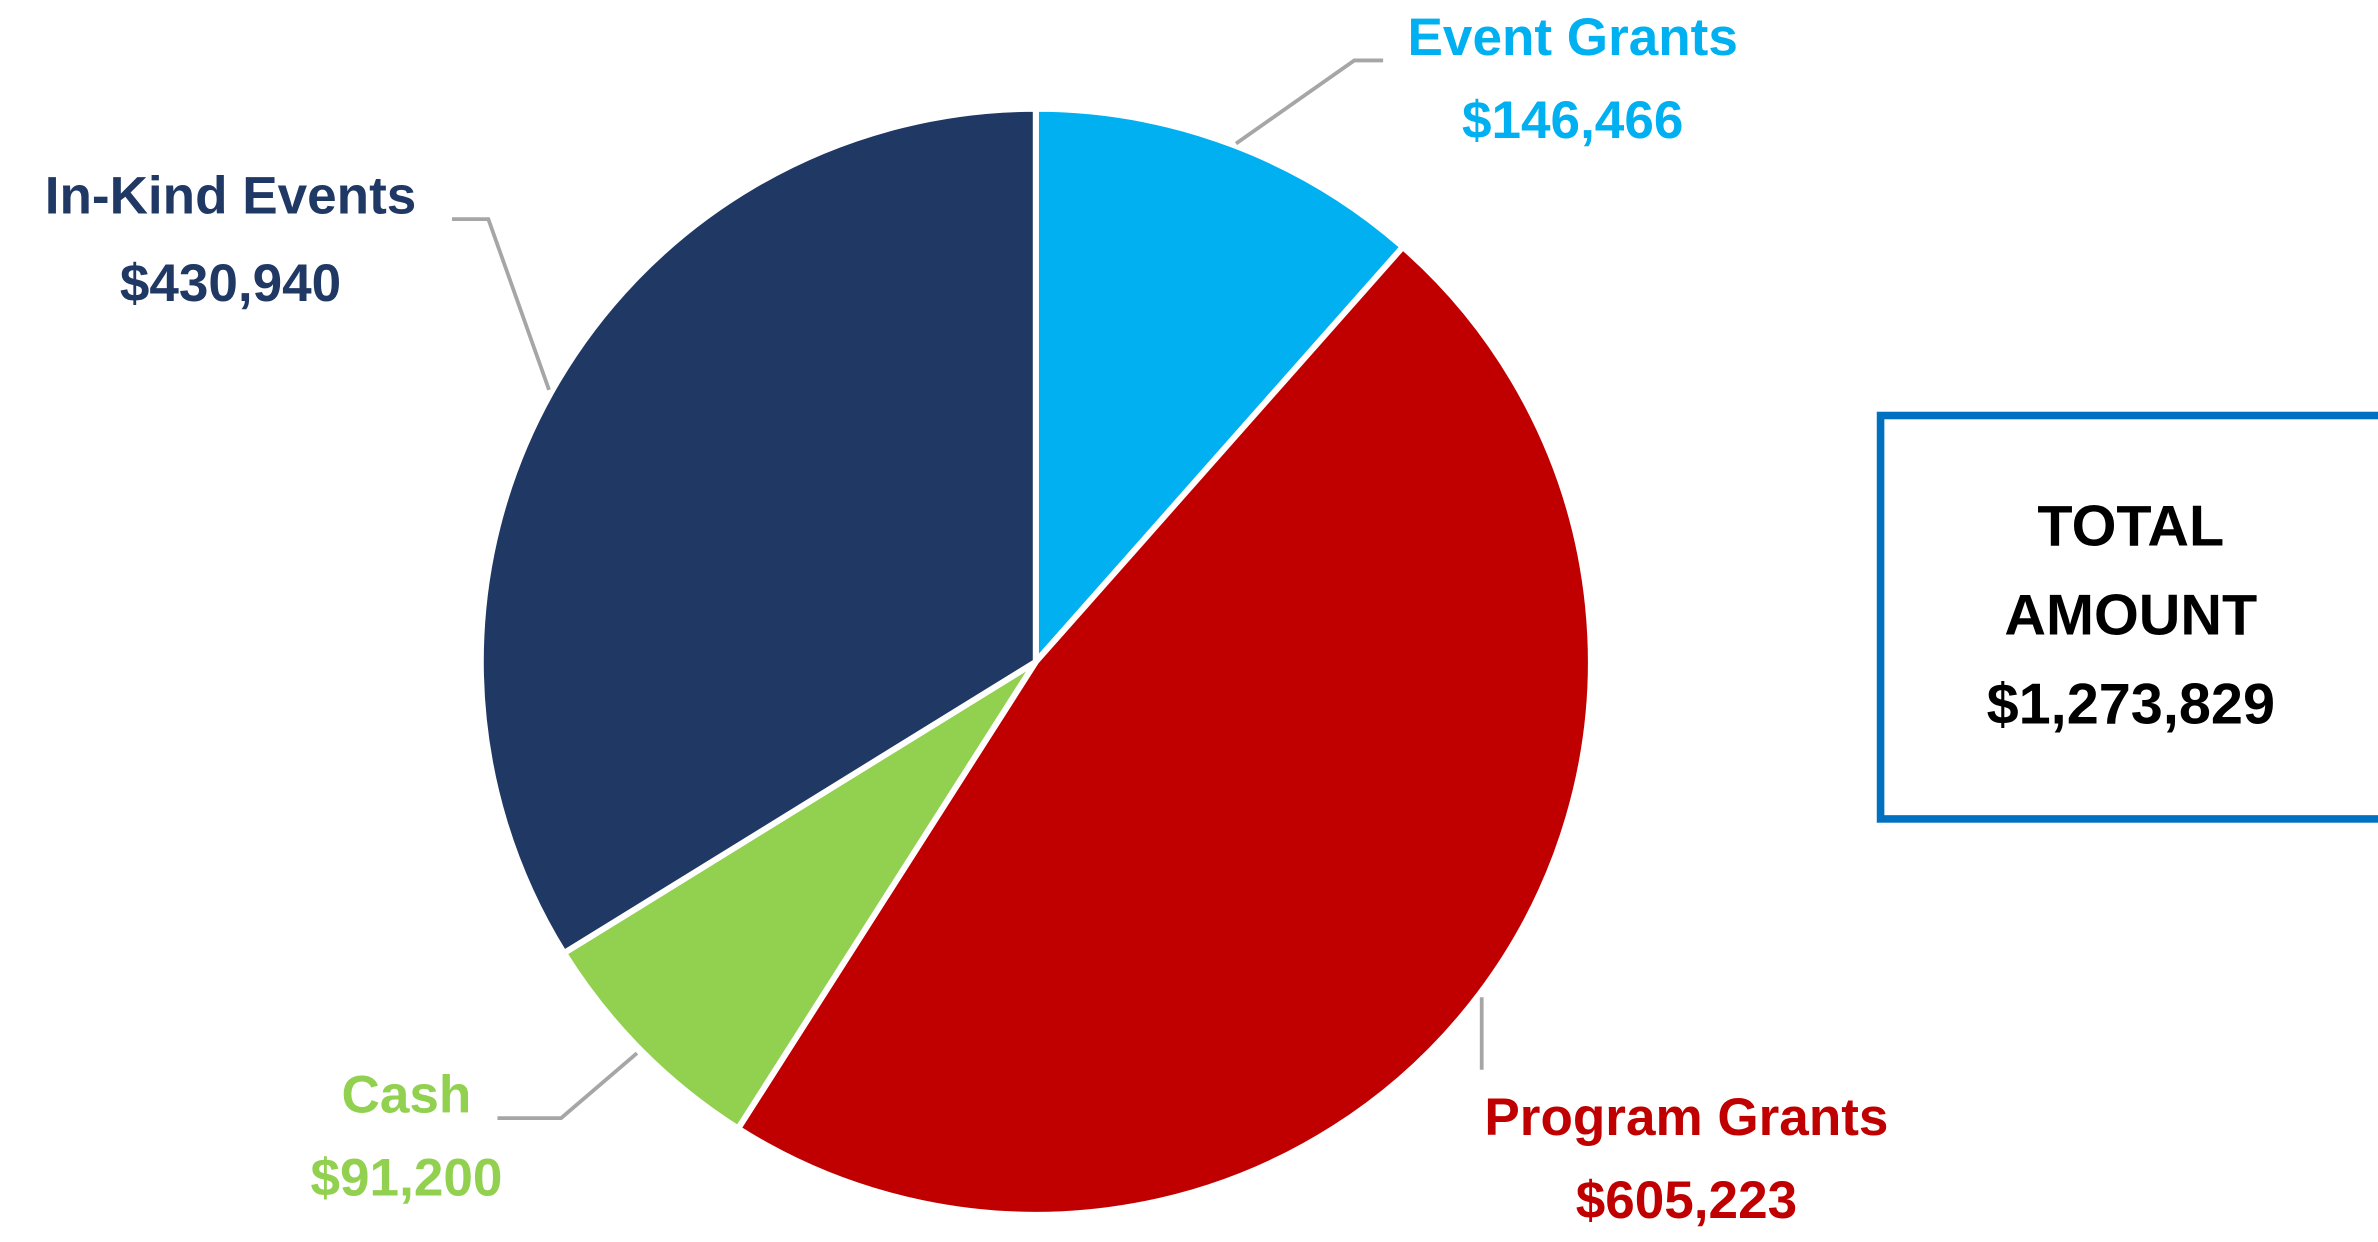 The height and width of the screenshot is (1242, 2378). Describe the element at coordinates (230, 283) in the screenshot. I see `value-label: $430,940` at that location.